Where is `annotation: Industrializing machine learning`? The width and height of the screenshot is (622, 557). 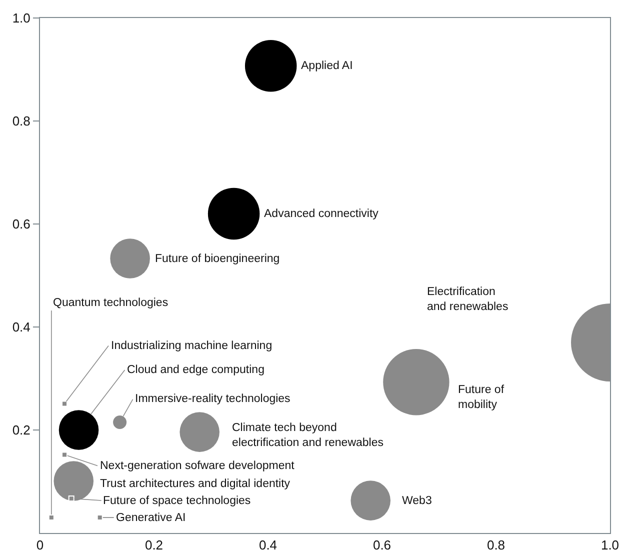
annotation: Industrializing machine learning is located at coordinates (191, 346).